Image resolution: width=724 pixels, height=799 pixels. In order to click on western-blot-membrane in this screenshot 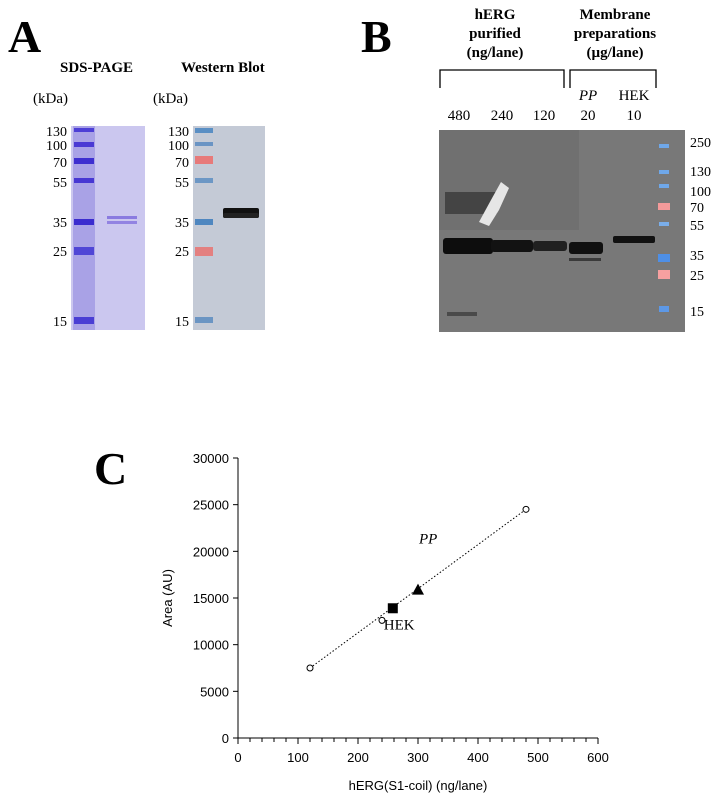, I will do `click(229, 228)`.